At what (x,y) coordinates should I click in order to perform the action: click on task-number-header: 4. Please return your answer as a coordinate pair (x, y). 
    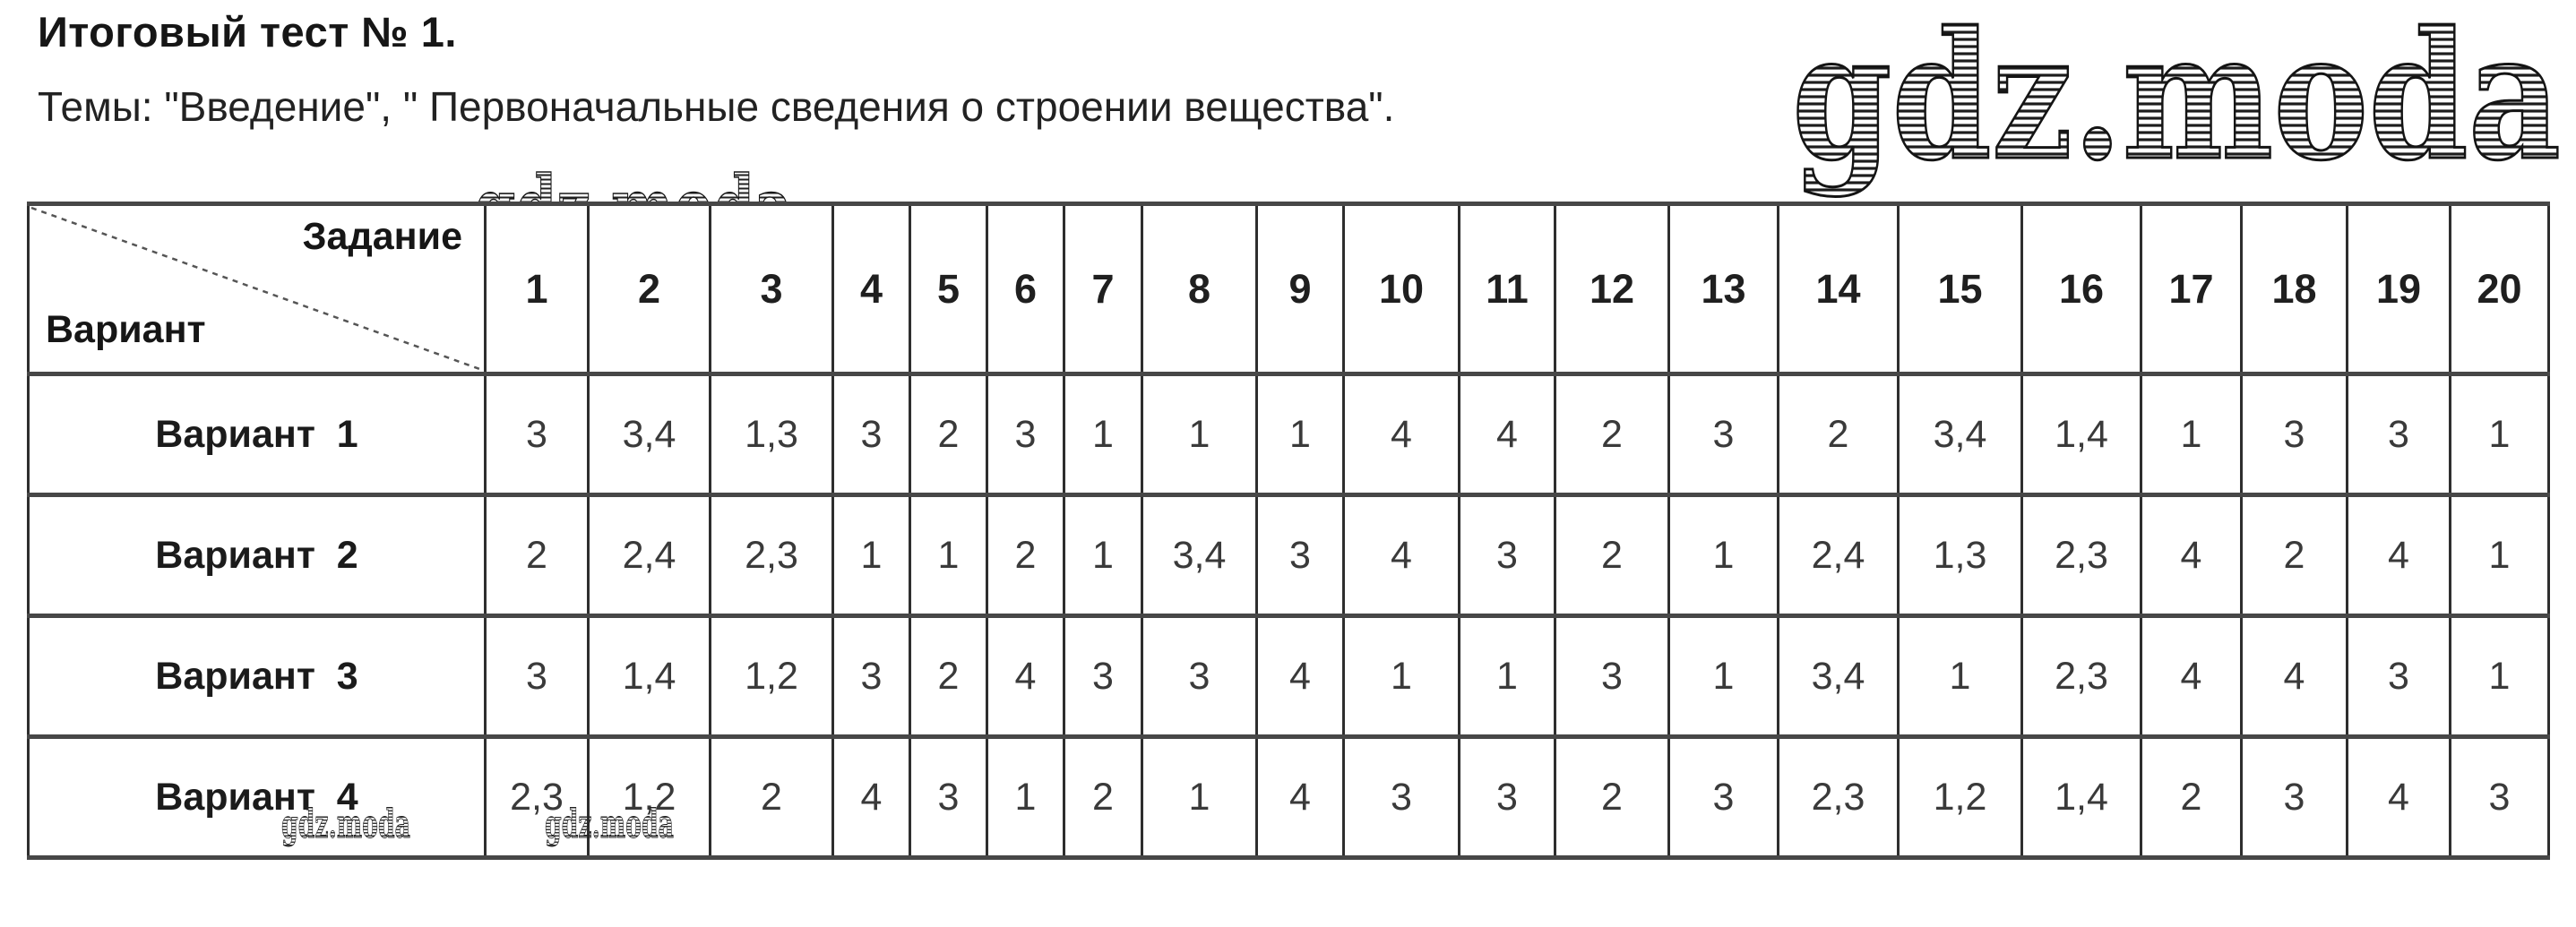
    Looking at the image, I should click on (871, 289).